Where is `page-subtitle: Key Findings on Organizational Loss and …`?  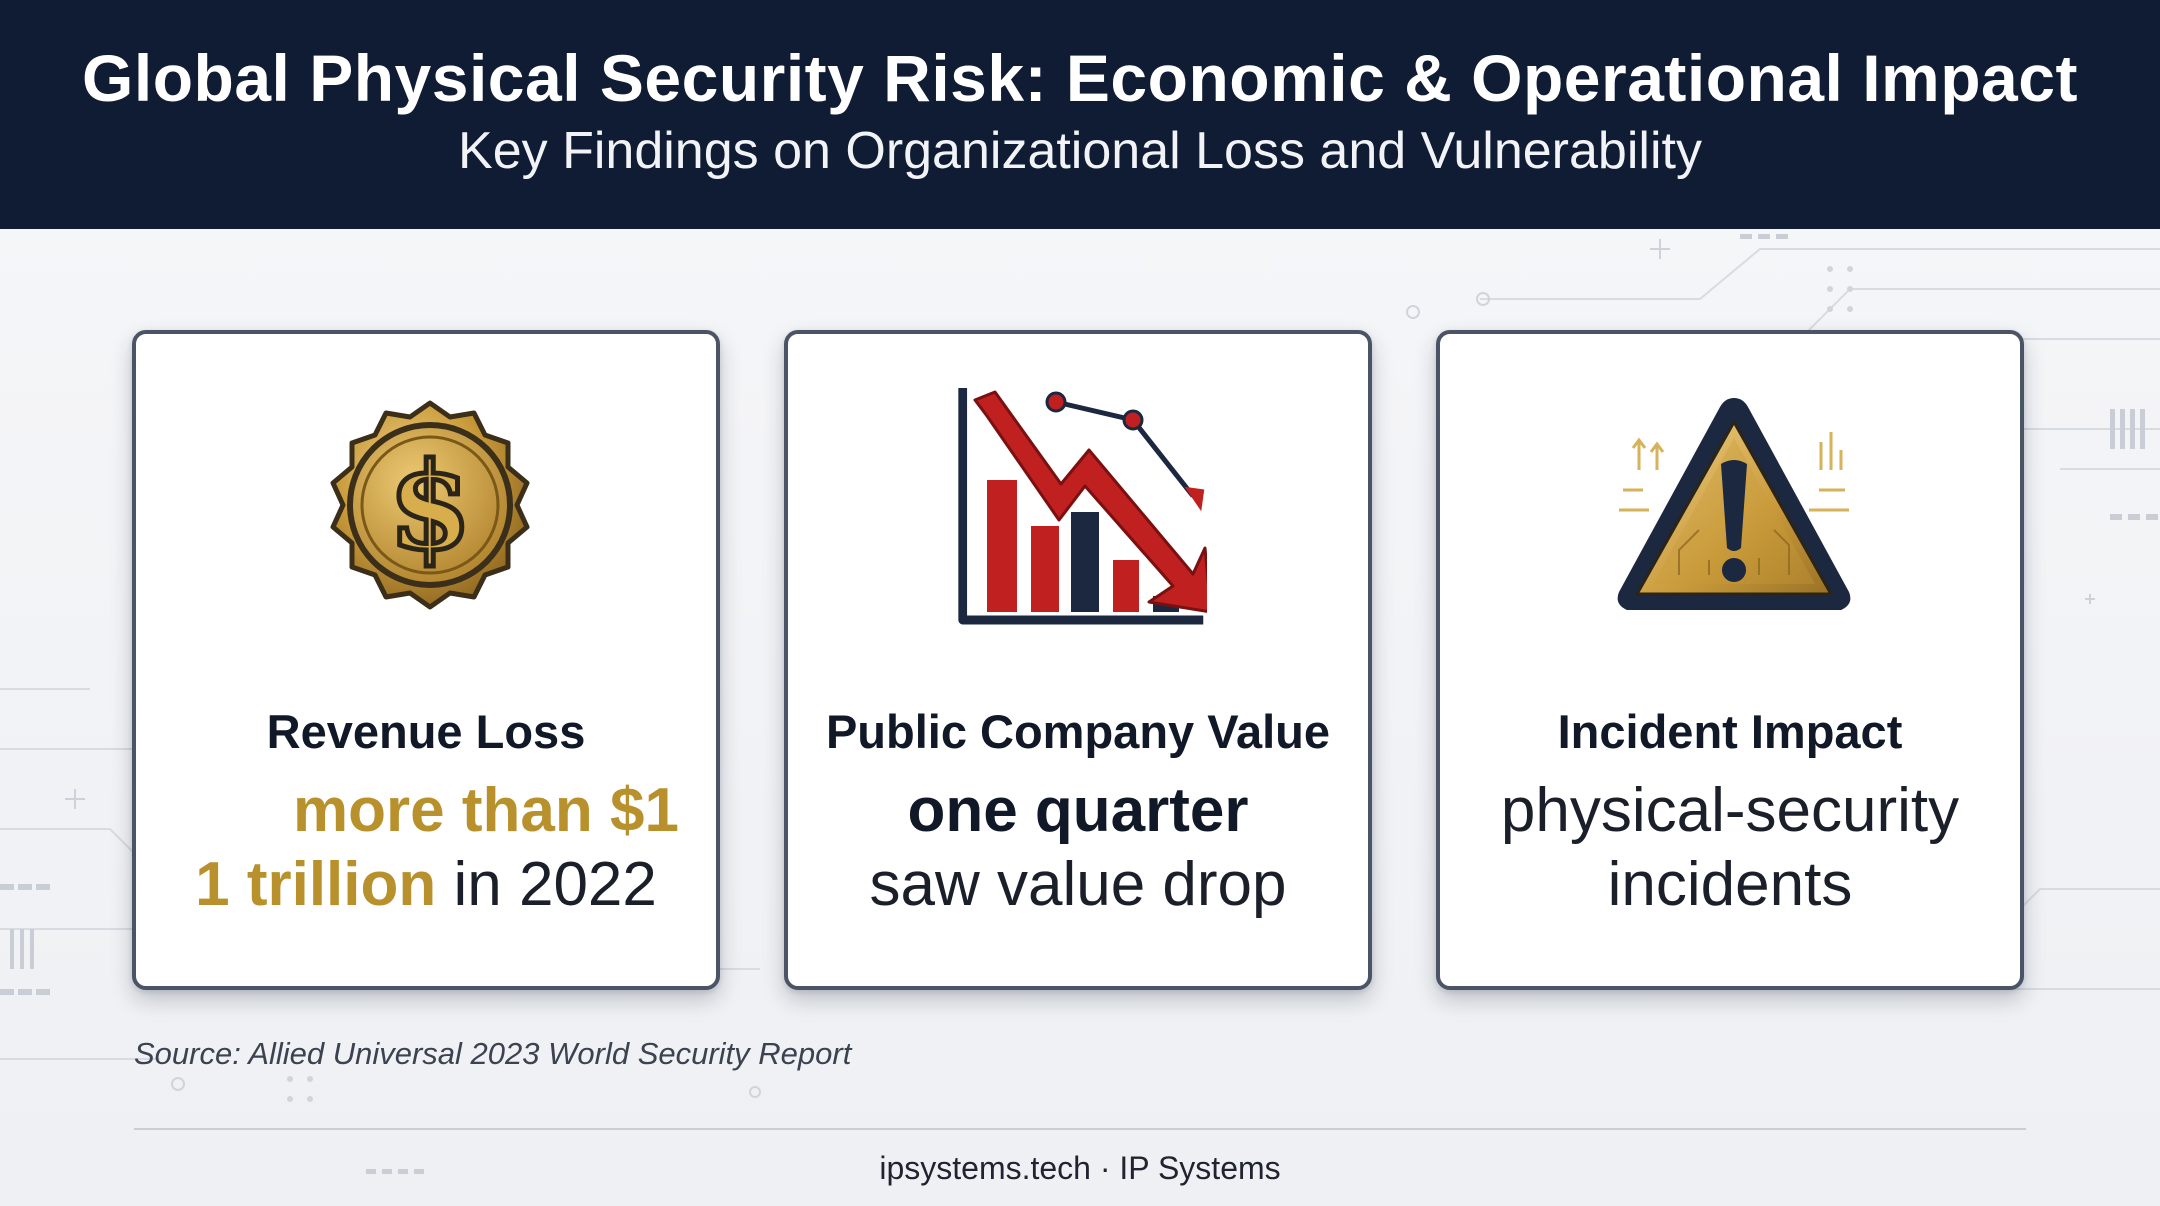
page-subtitle: Key Findings on Organizational Loss and … is located at coordinates (1080, 151).